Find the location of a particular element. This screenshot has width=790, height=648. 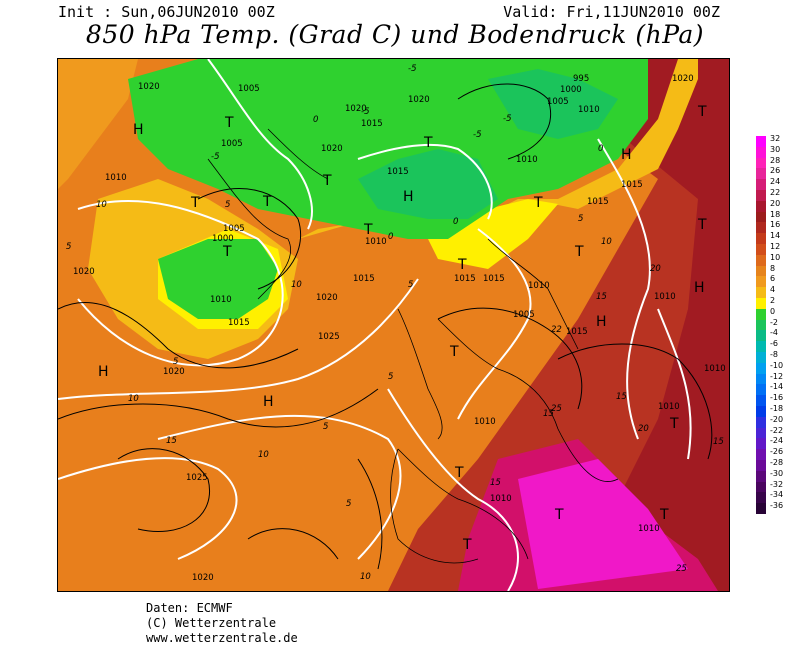

scale-label: 0 is located at coordinates (773, 311).